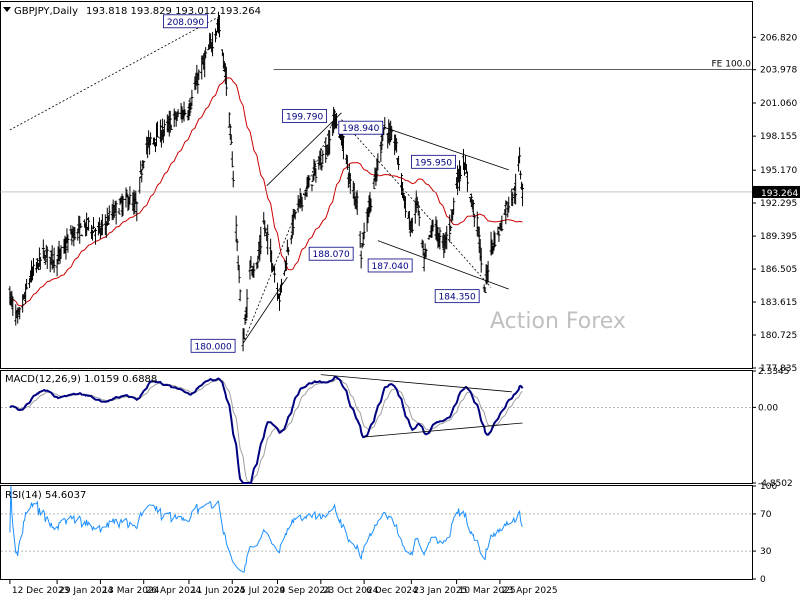  Describe the element at coordinates (86, 591) in the screenshot. I see `date-tick-label: 29 Jan 2024` at that location.